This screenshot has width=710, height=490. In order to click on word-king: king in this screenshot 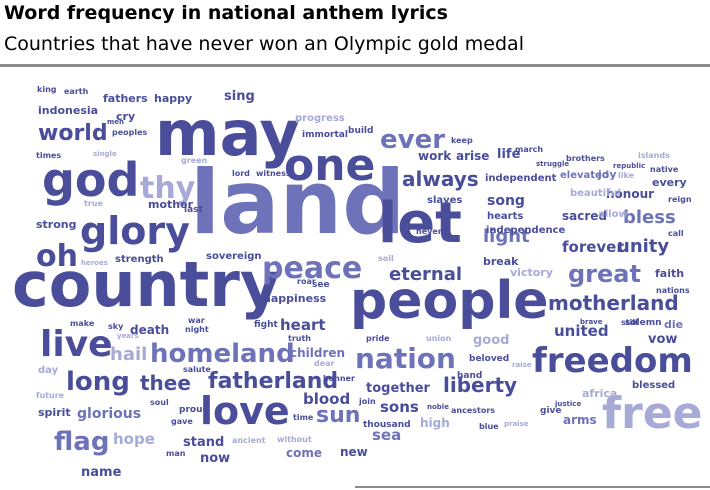, I will do `click(47, 89)`.